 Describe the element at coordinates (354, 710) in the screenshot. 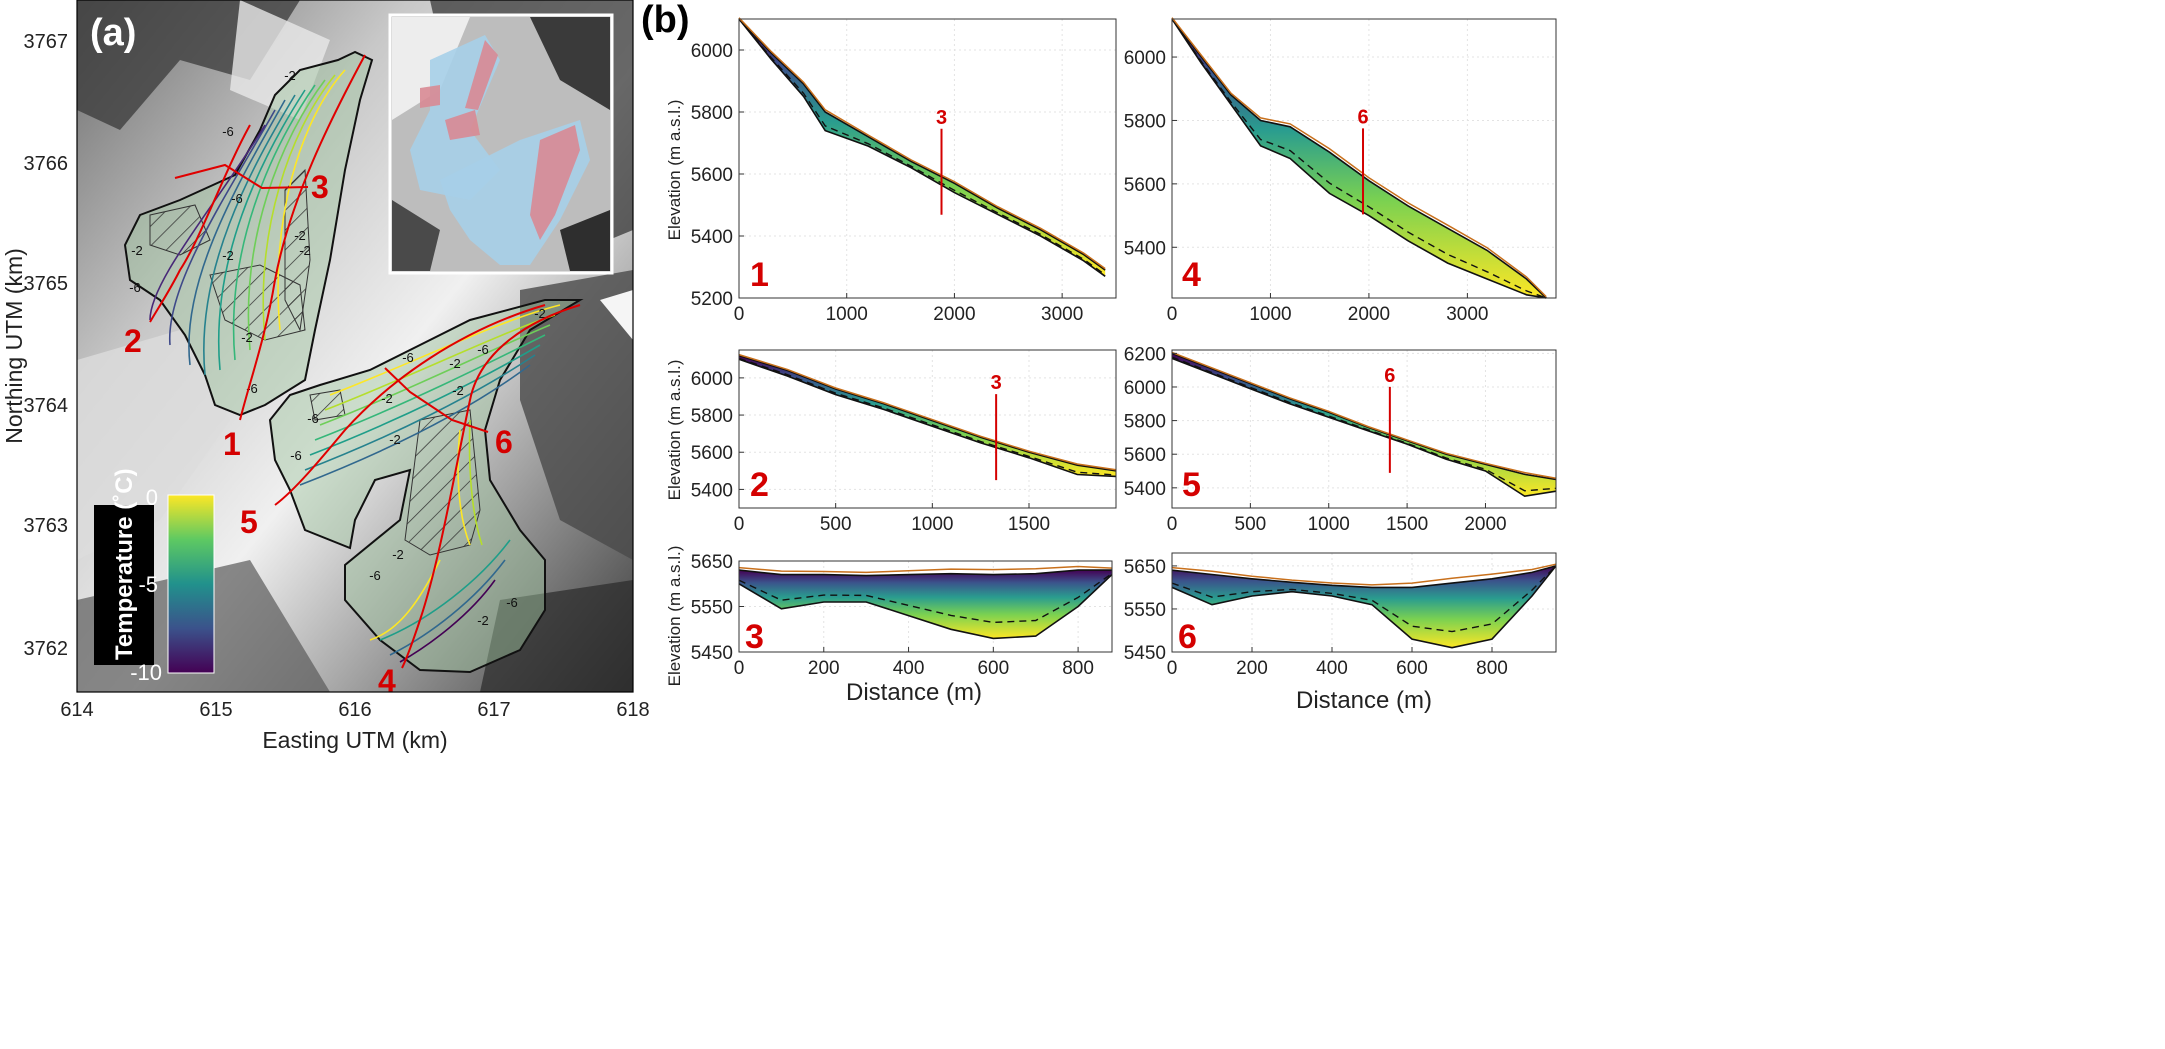

I see `map-x-ticks: 614 615 616 617 618` at that location.